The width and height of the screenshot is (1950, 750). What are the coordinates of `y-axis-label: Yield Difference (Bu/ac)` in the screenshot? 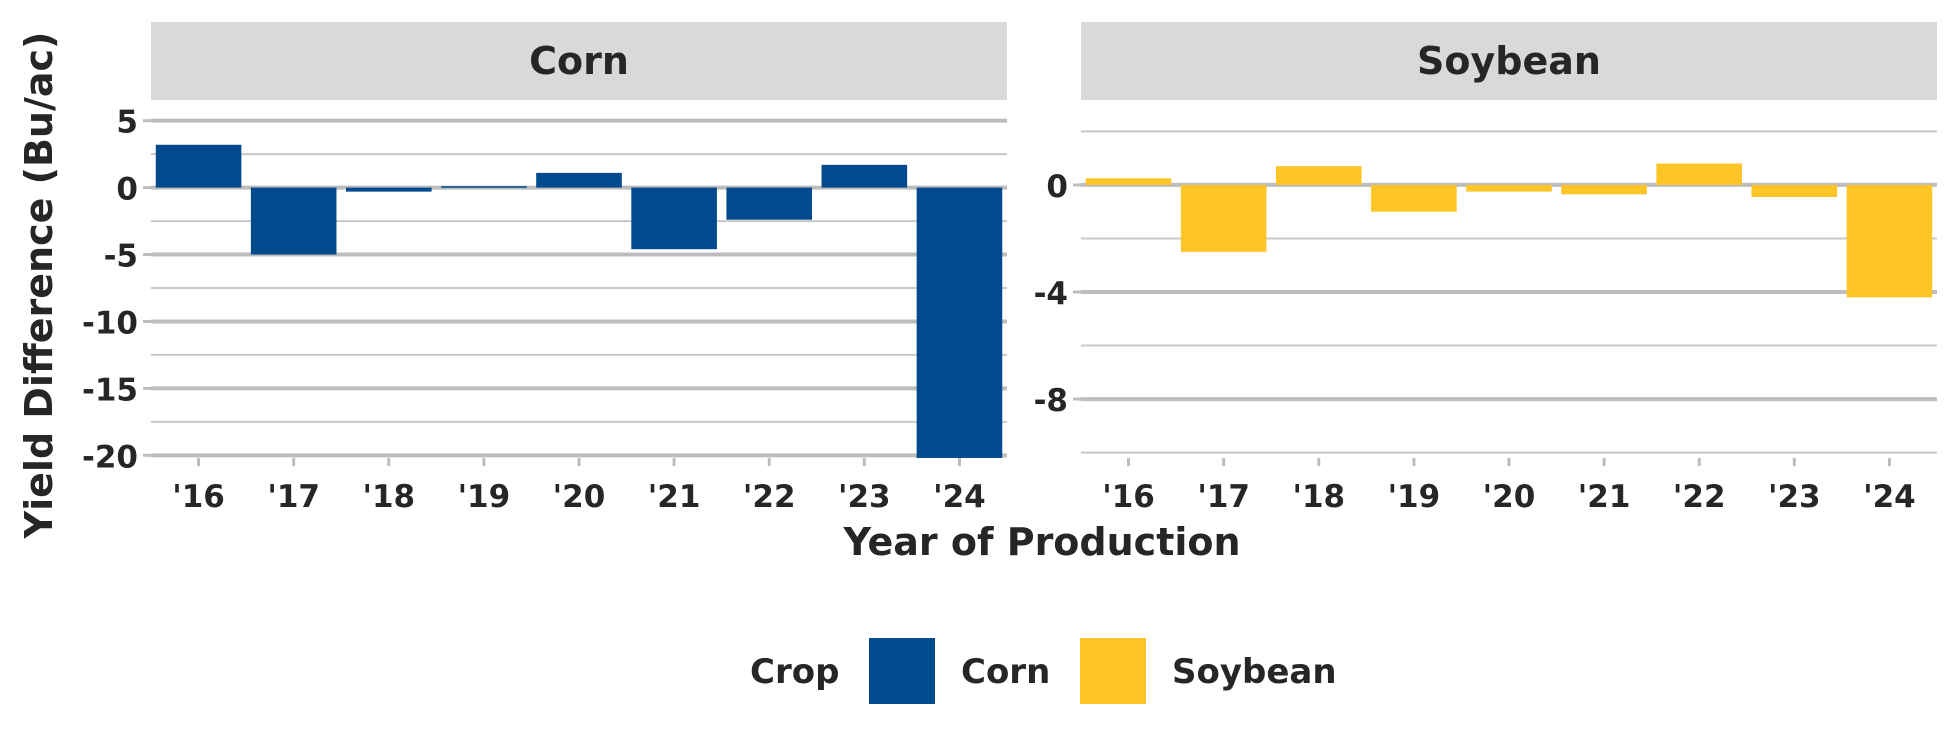 It's located at (39, 286).